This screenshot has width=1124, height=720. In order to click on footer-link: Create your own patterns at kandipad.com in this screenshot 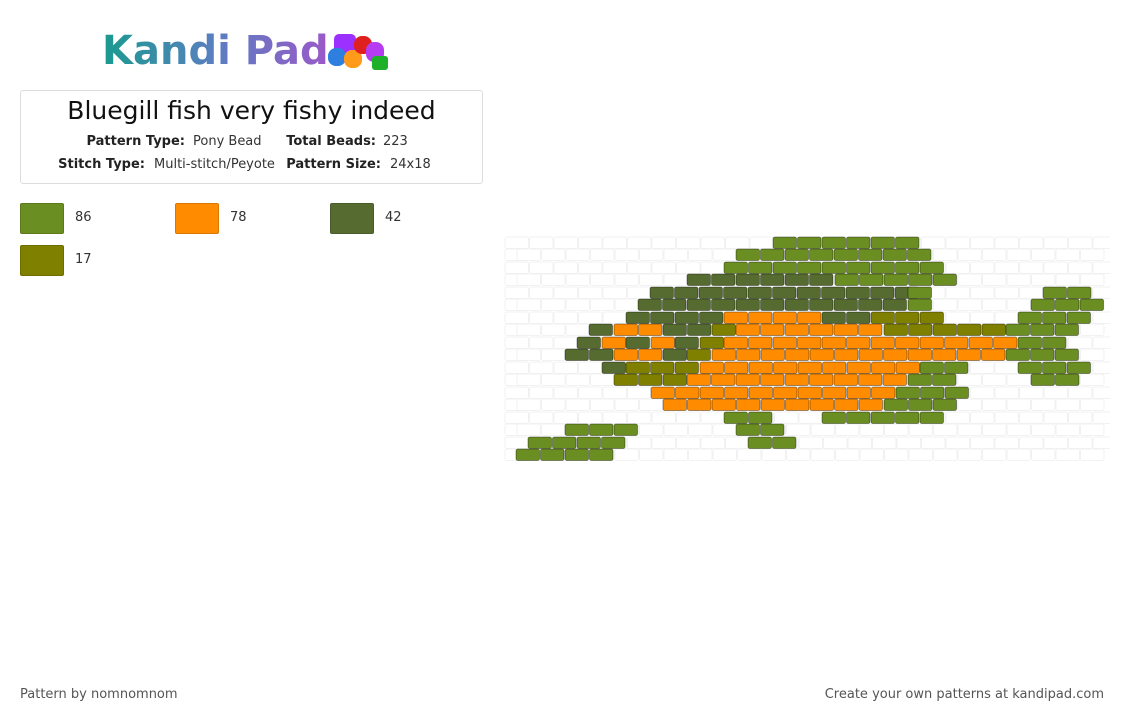, I will do `click(964, 694)`.